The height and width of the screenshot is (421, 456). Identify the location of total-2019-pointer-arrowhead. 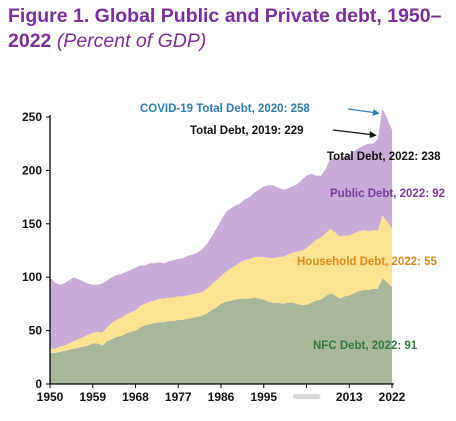
(373, 134).